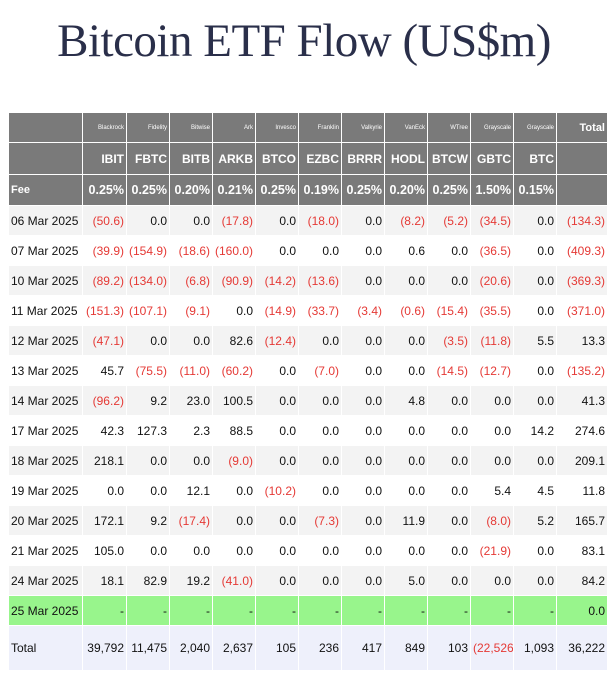 The width and height of the screenshot is (608, 674). I want to click on flow-cell: 4.5, so click(535, 490).